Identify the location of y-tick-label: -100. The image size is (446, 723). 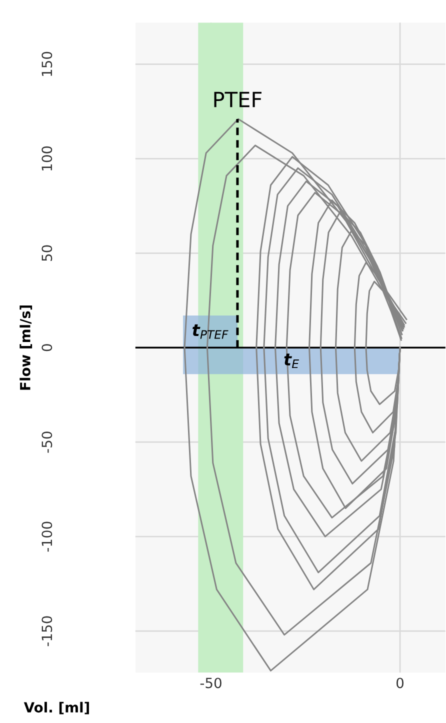
(47, 537).